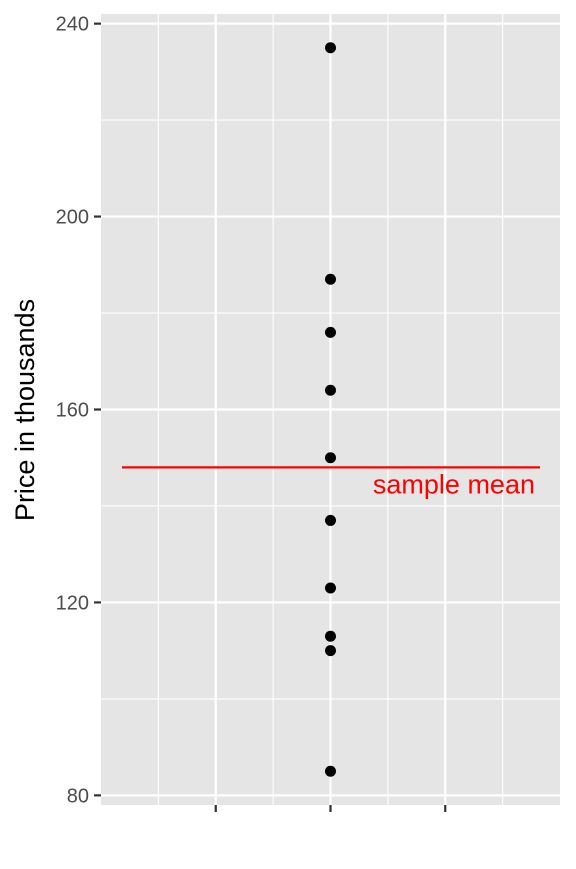  I want to click on y-tick-label: 80, so click(78, 796).